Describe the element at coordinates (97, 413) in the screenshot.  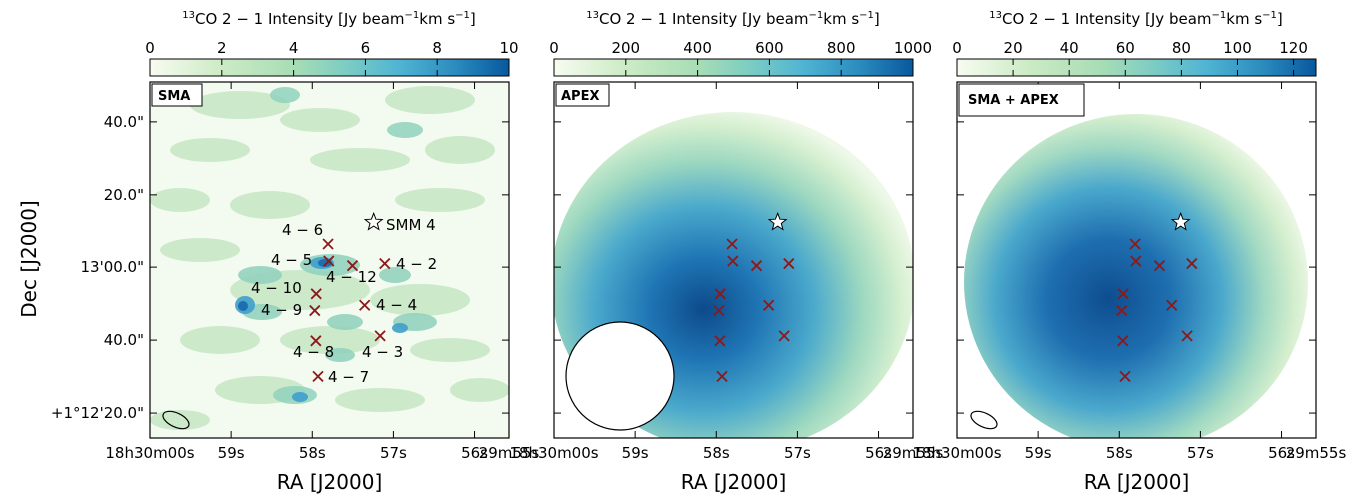
I see `y-tick-label: +1°12'20.0"` at that location.